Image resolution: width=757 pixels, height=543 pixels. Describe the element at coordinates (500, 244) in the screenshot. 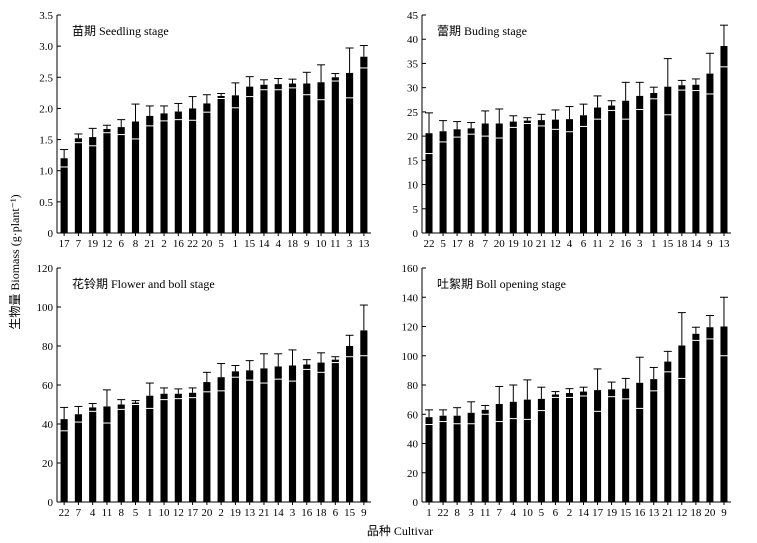

I see `x-tick-label: 20` at that location.